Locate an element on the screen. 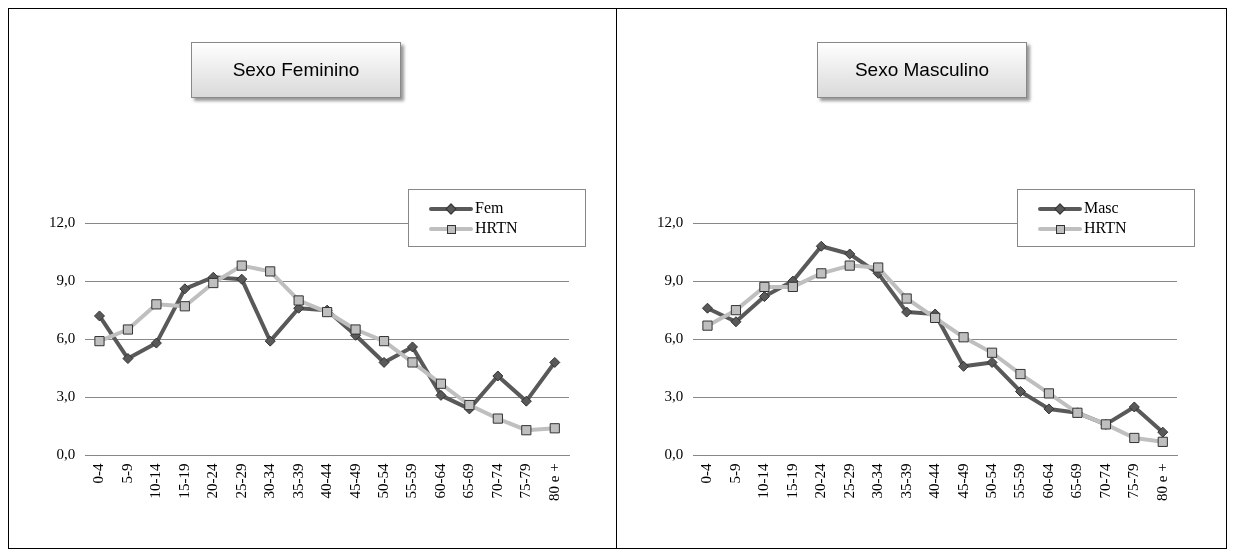 The image size is (1235, 549). chart-title: Sexo Masculino is located at coordinates (922, 70).